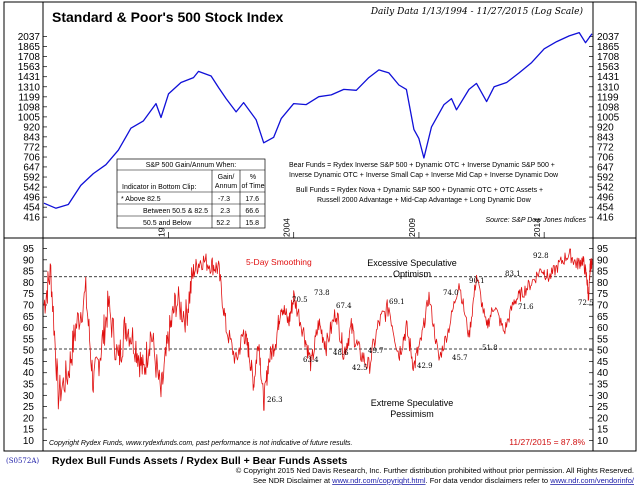 The height and width of the screenshot is (489, 640). I want to click on value-label: 67.4, so click(344, 306).